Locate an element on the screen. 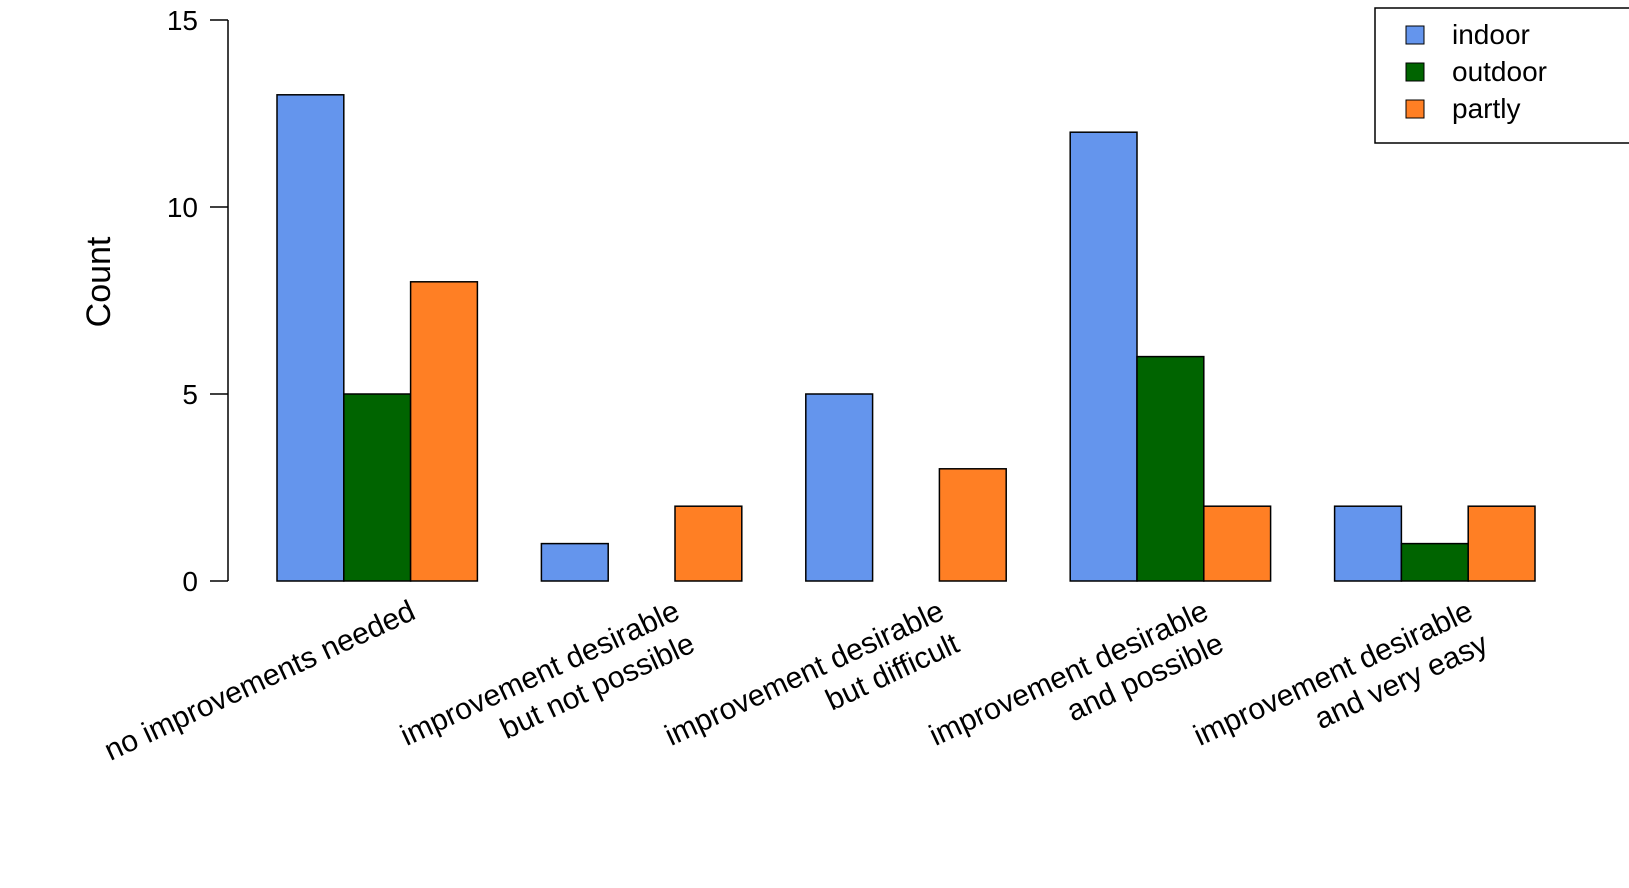 This screenshot has width=1629, height=888. legend: indoor outdoor partly is located at coordinates (1501, 75).